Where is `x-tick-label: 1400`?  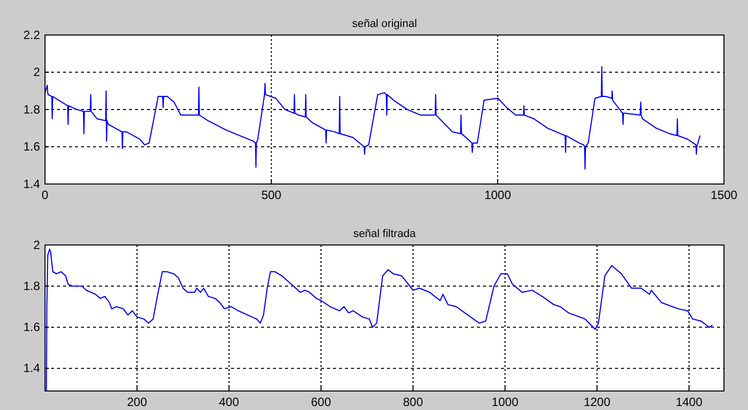 x-tick-label: 1400 is located at coordinates (689, 402).